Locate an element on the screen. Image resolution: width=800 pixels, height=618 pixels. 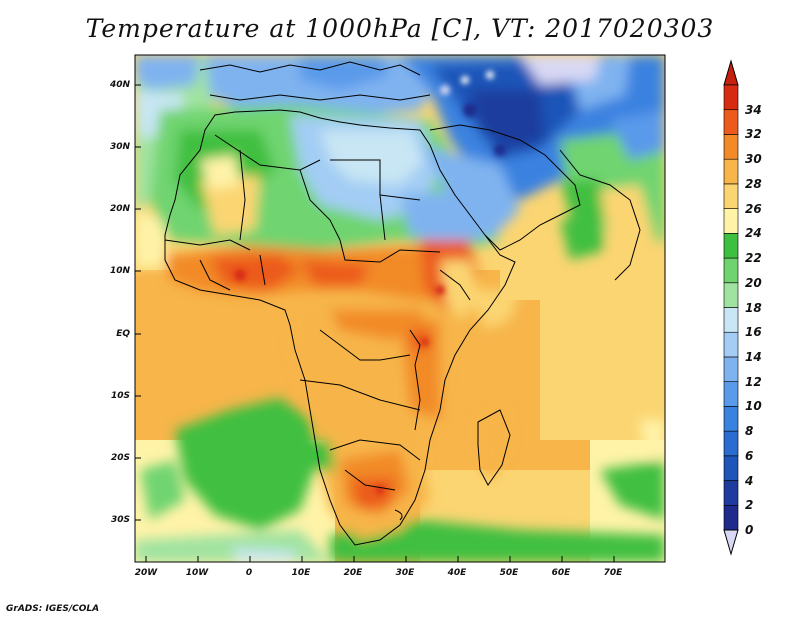
colorbar-label: 32 is located at coordinates (753, 134).